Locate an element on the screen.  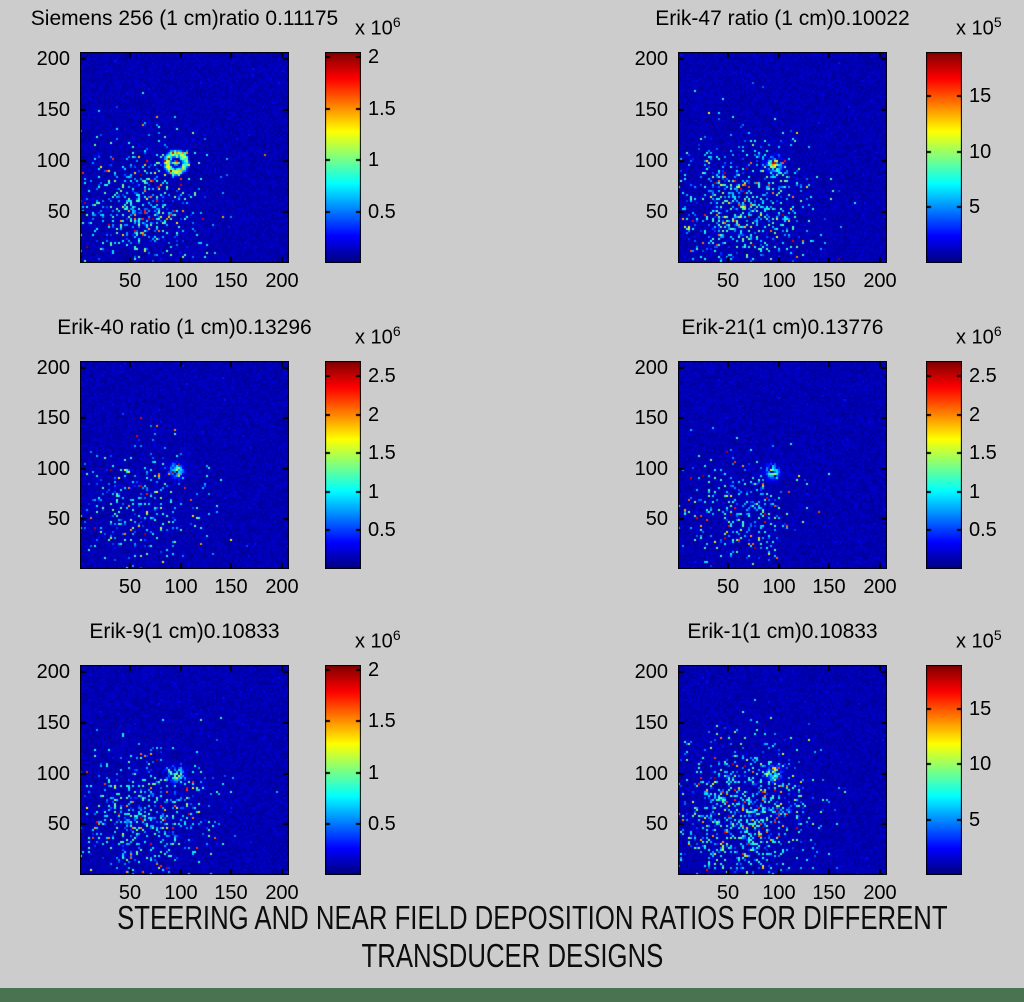
subplot-title: Erik-9(1 cm)0.10833 is located at coordinates (184, 631).